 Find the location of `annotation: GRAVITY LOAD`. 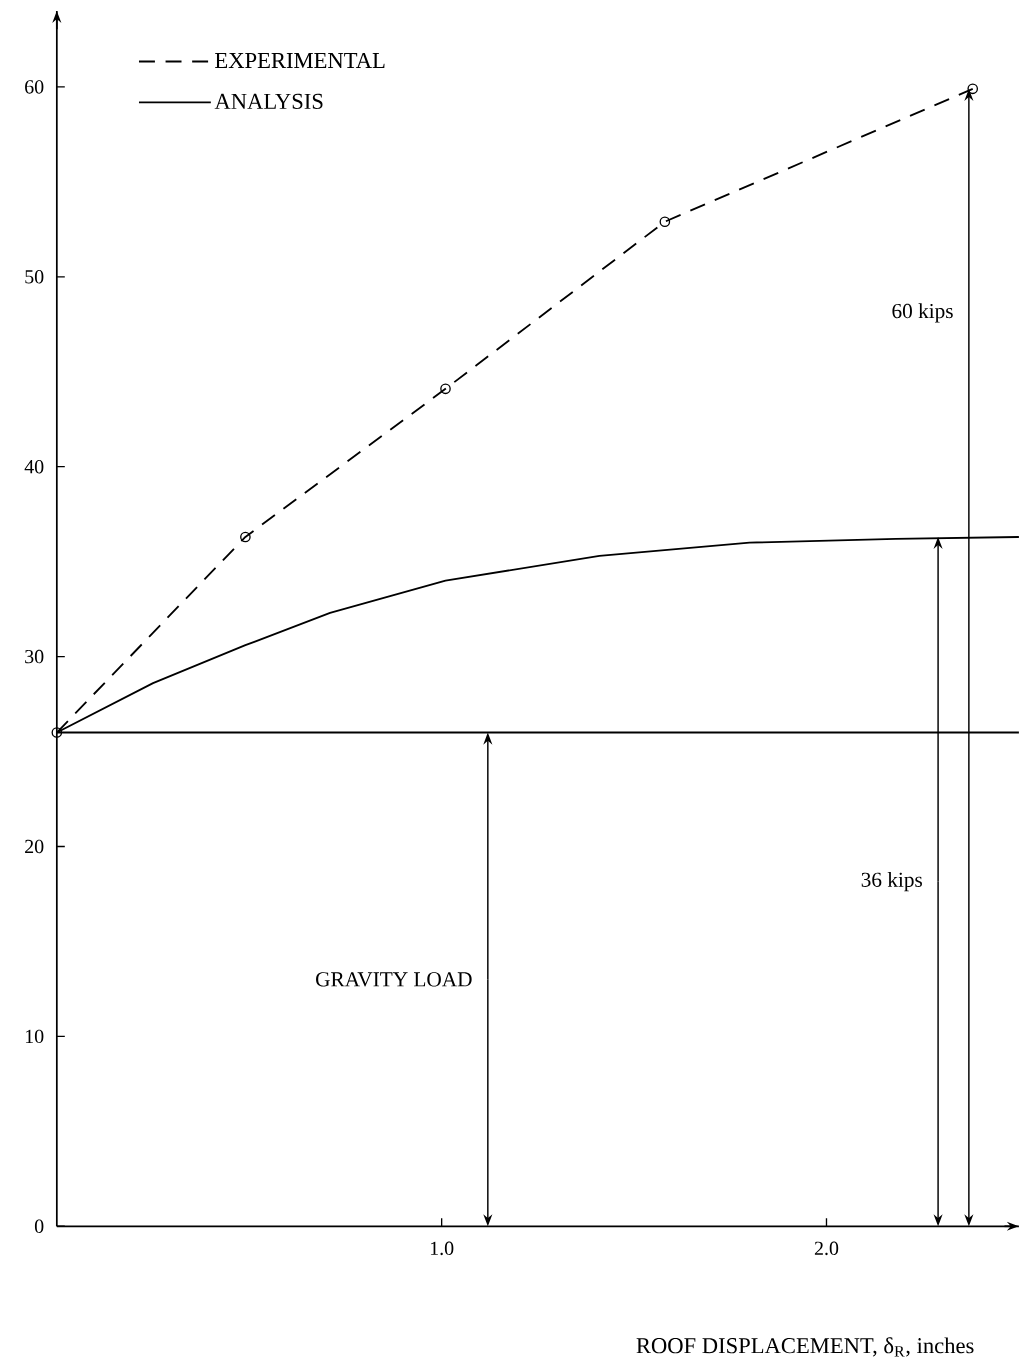

annotation: GRAVITY LOAD is located at coordinates (394, 979).